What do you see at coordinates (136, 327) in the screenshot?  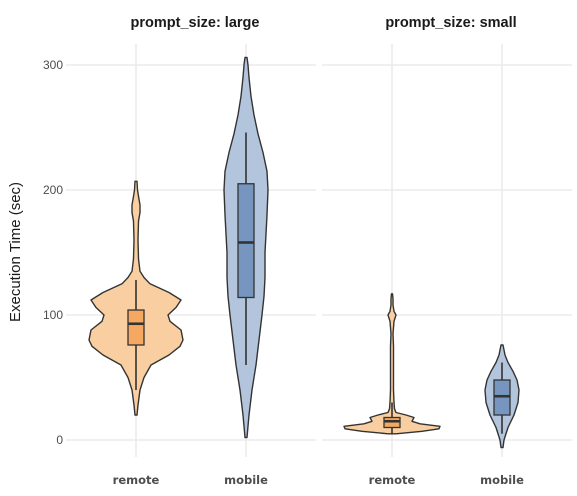 I see `box-remote` at bounding box center [136, 327].